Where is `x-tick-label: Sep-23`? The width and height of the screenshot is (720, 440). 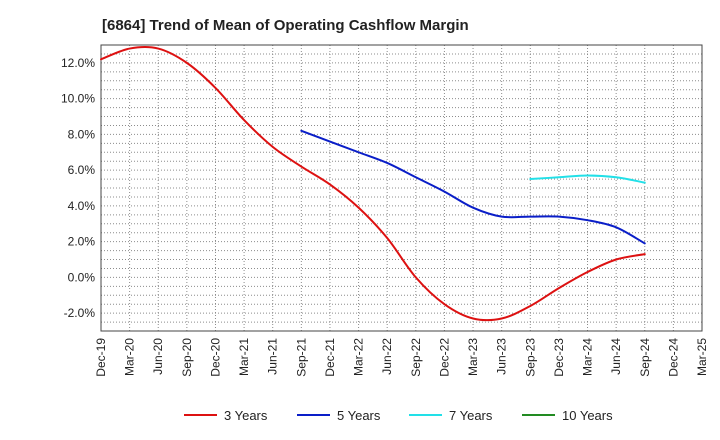
x-tick-label: Sep-23 is located at coordinates (530, 357).